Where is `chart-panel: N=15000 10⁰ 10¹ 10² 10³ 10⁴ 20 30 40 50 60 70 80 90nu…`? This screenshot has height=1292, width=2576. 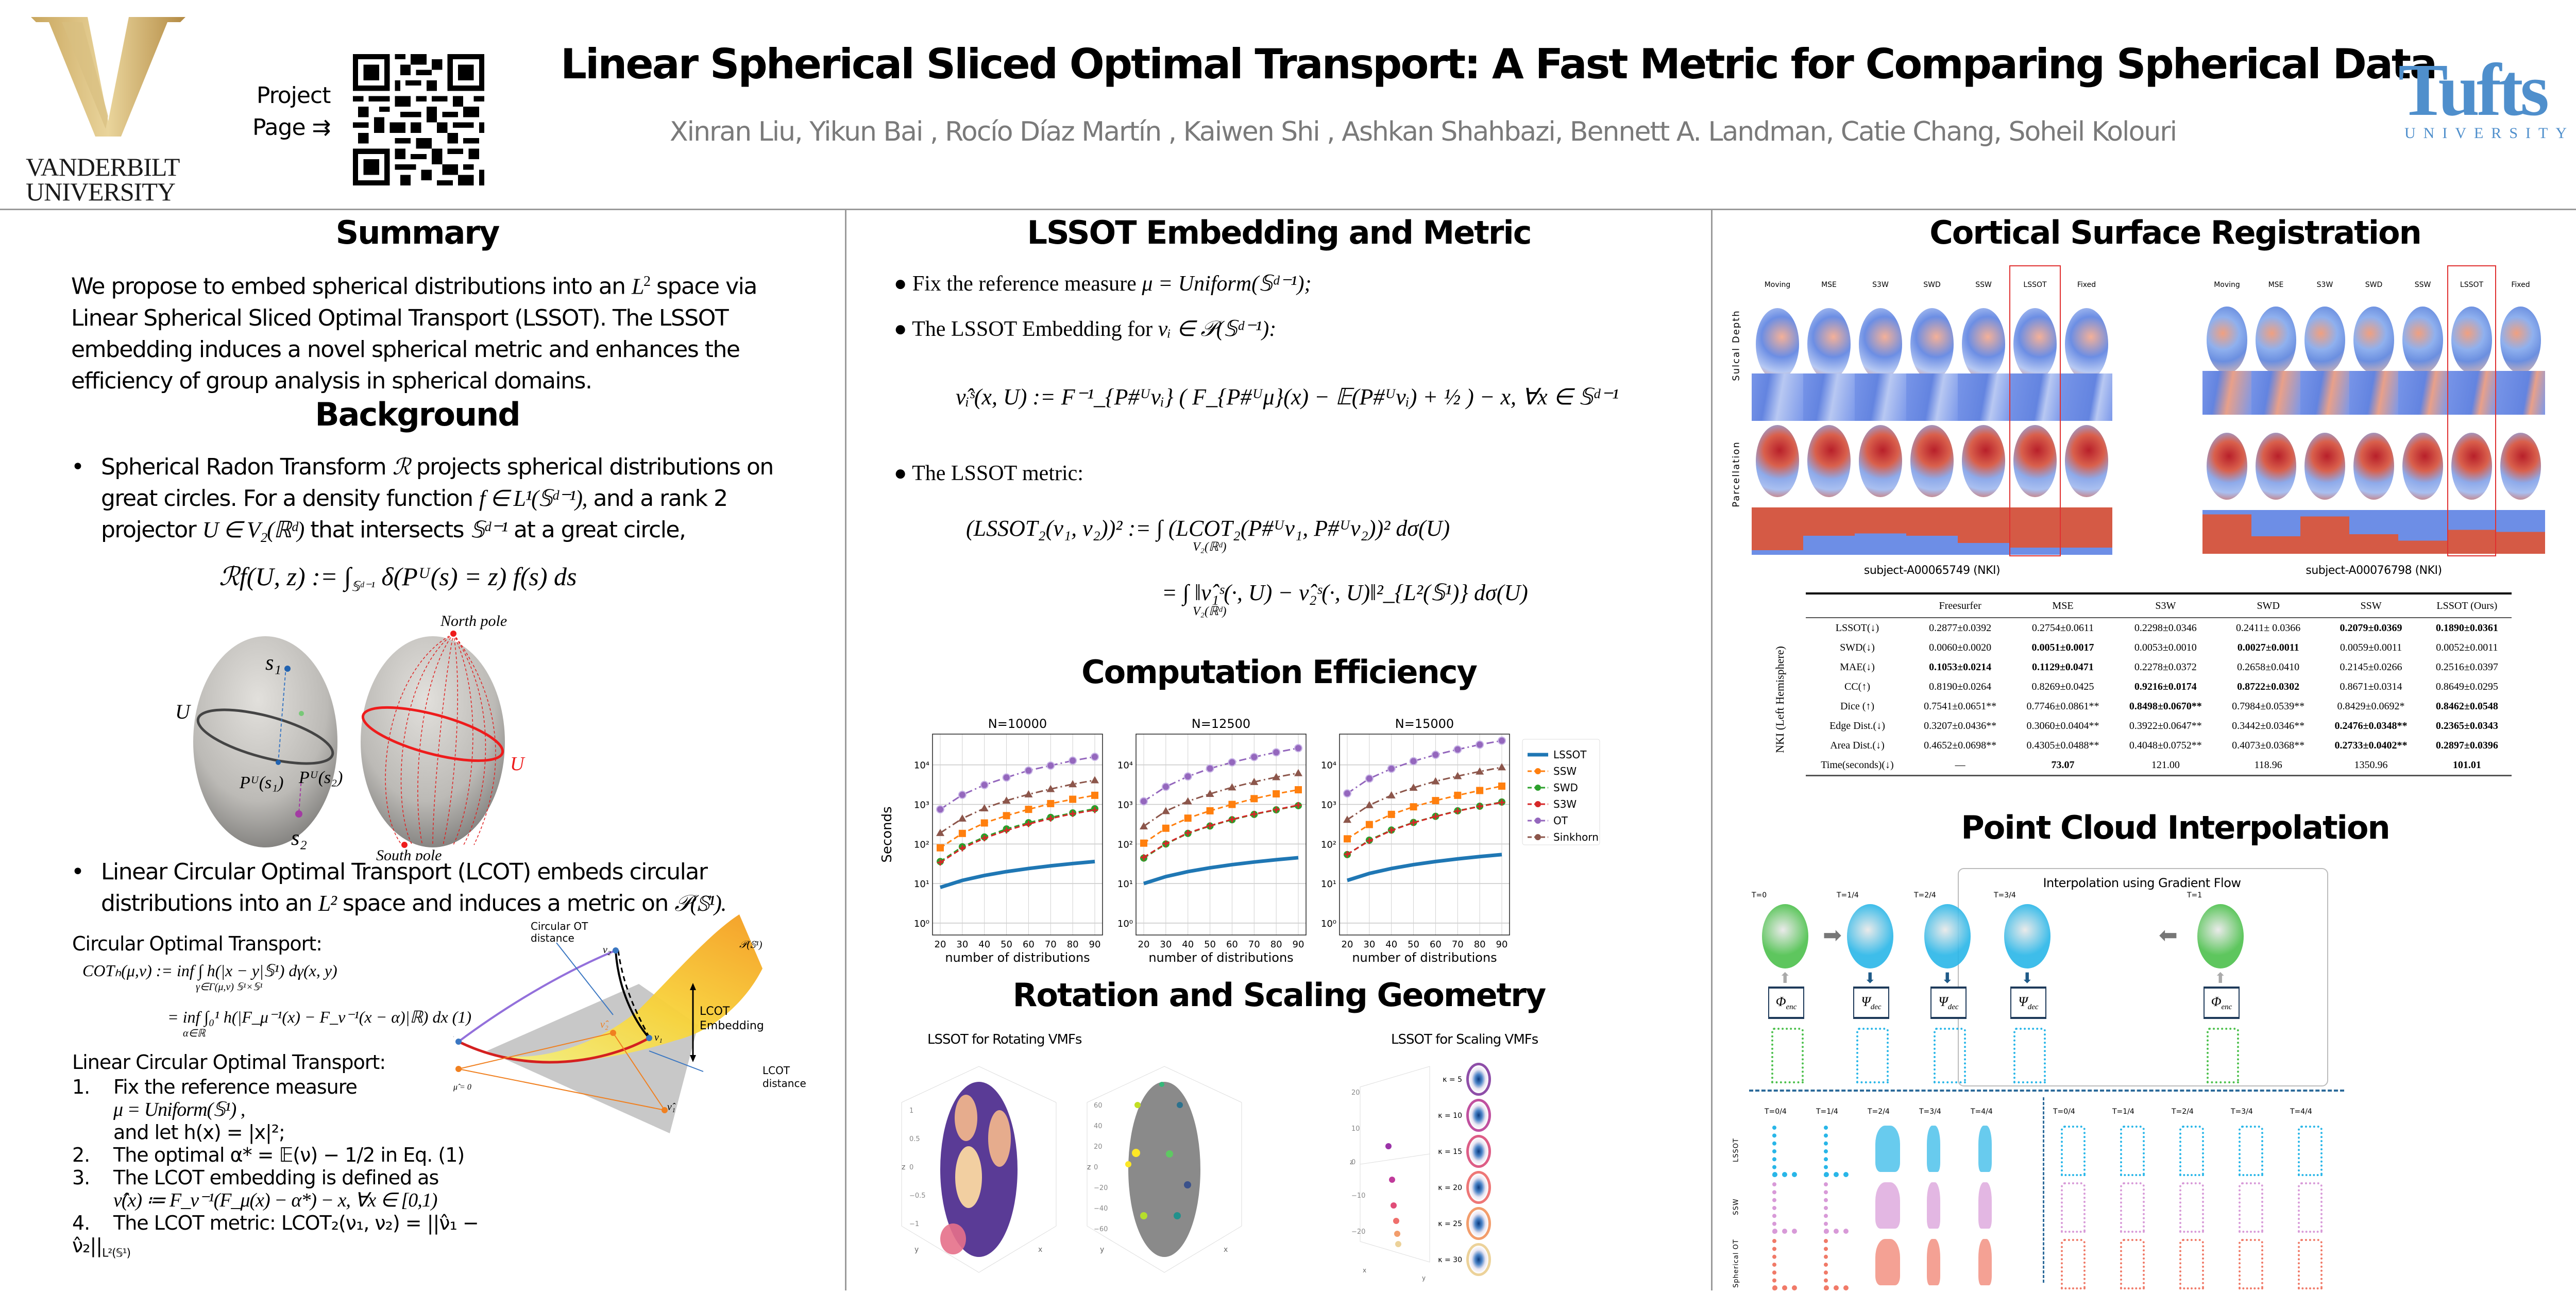
chart-panel: N=15000 10⁰ 10¹ 10² 10³ 10⁴ 20 30 40 50 60 70 80 90nu… is located at coordinates (1415, 841).